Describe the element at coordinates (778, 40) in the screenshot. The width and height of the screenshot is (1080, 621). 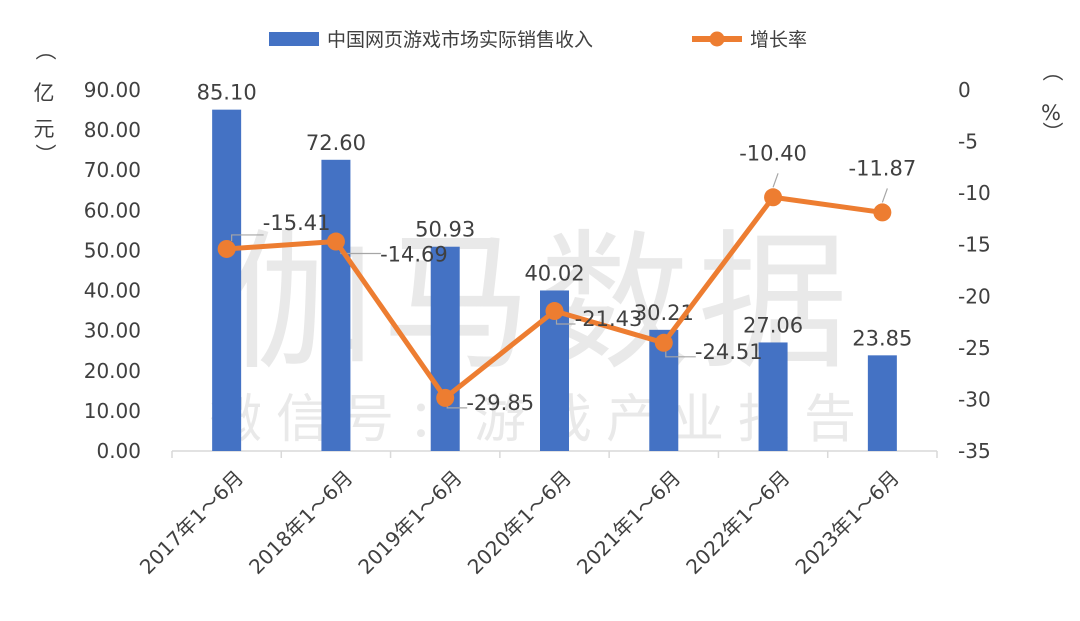
I see `legend-line-label: 增长率` at that location.